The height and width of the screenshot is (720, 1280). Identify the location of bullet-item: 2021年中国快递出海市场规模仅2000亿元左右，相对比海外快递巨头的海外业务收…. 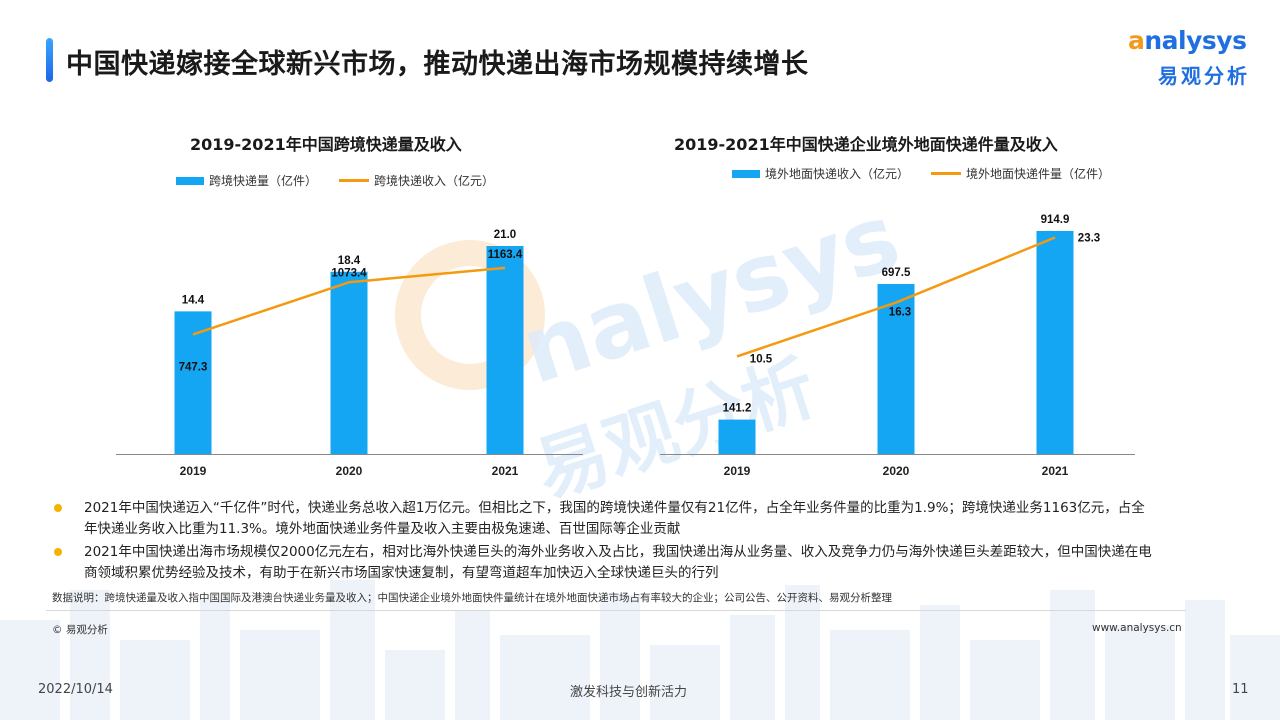
(602, 563).